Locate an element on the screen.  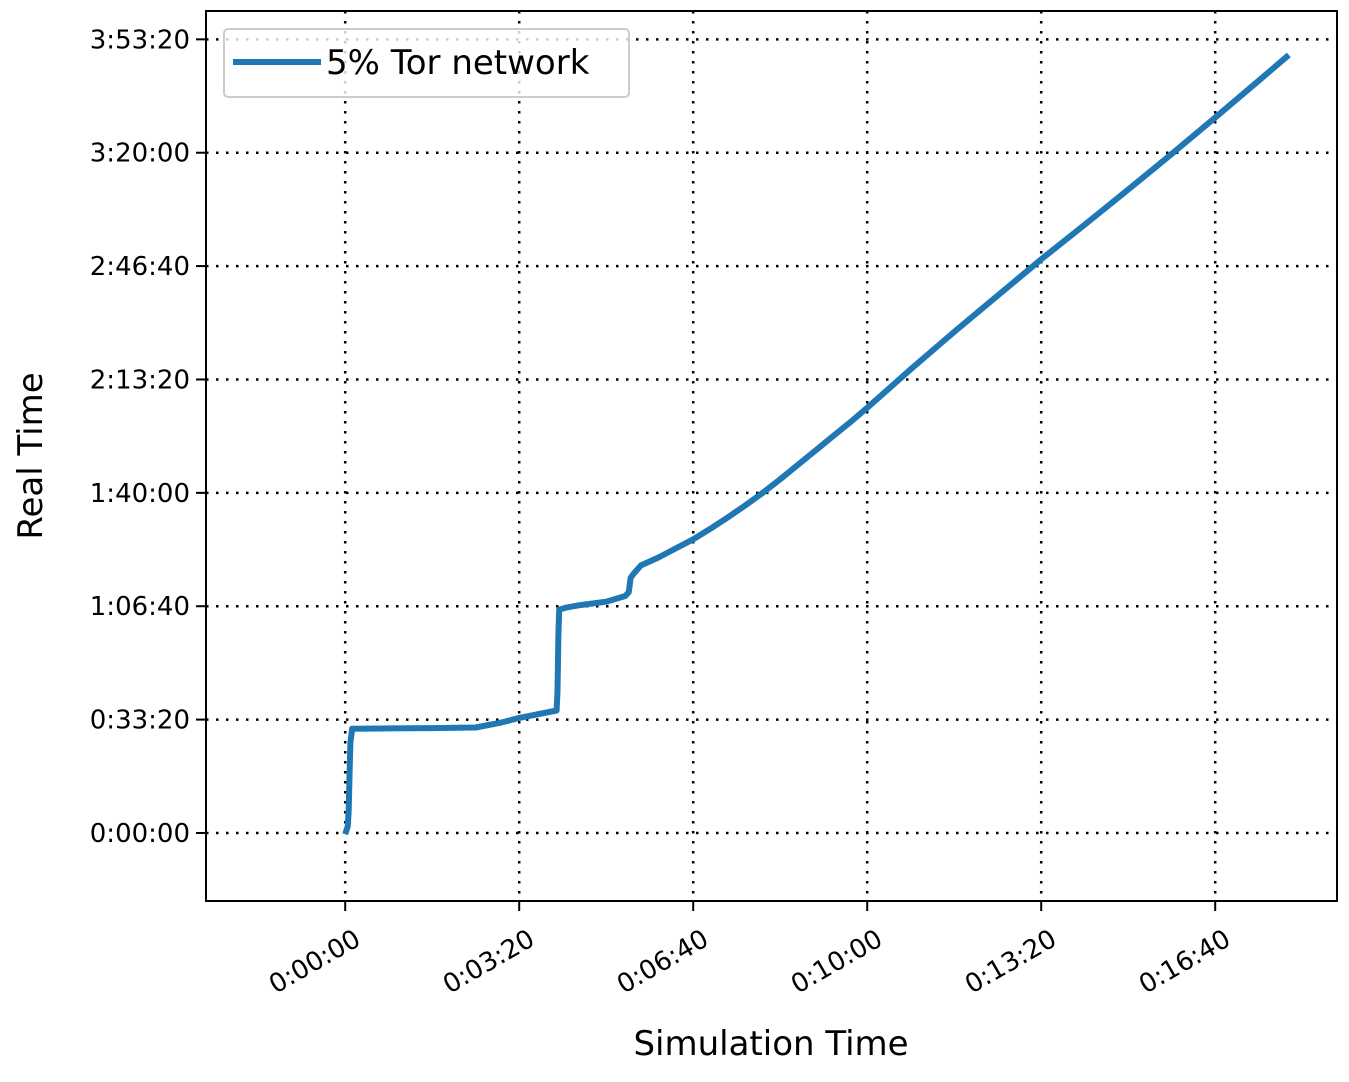
y-tick-label: 3:20:00 is located at coordinates (140, 154).